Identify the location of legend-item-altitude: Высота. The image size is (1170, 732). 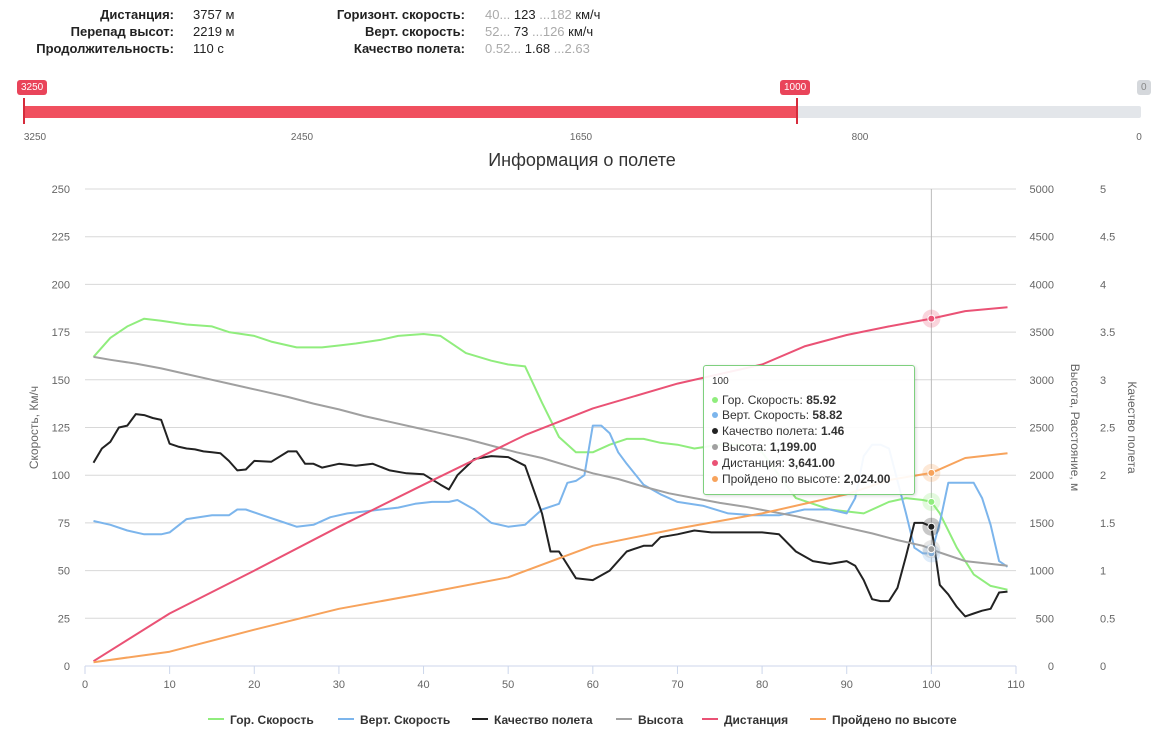
(649, 720).